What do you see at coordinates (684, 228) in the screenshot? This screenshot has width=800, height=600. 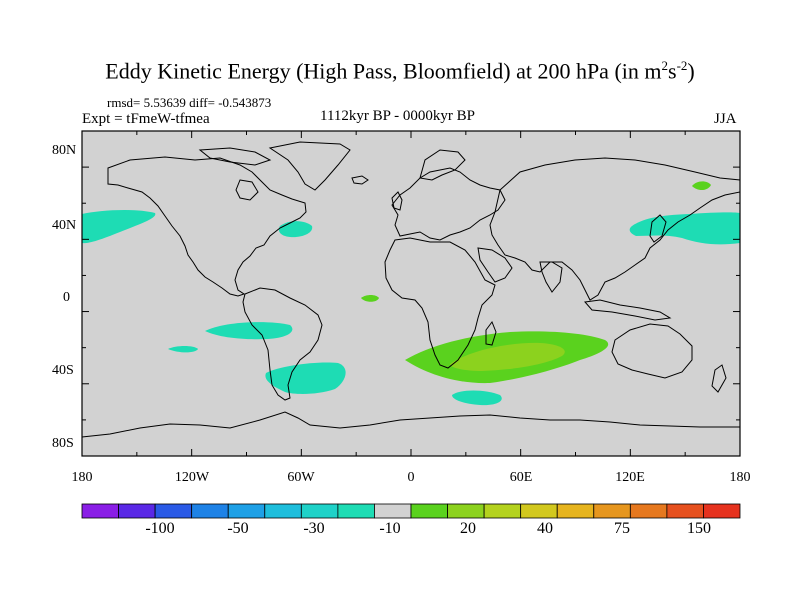 I see `patch-north-pacific-west` at bounding box center [684, 228].